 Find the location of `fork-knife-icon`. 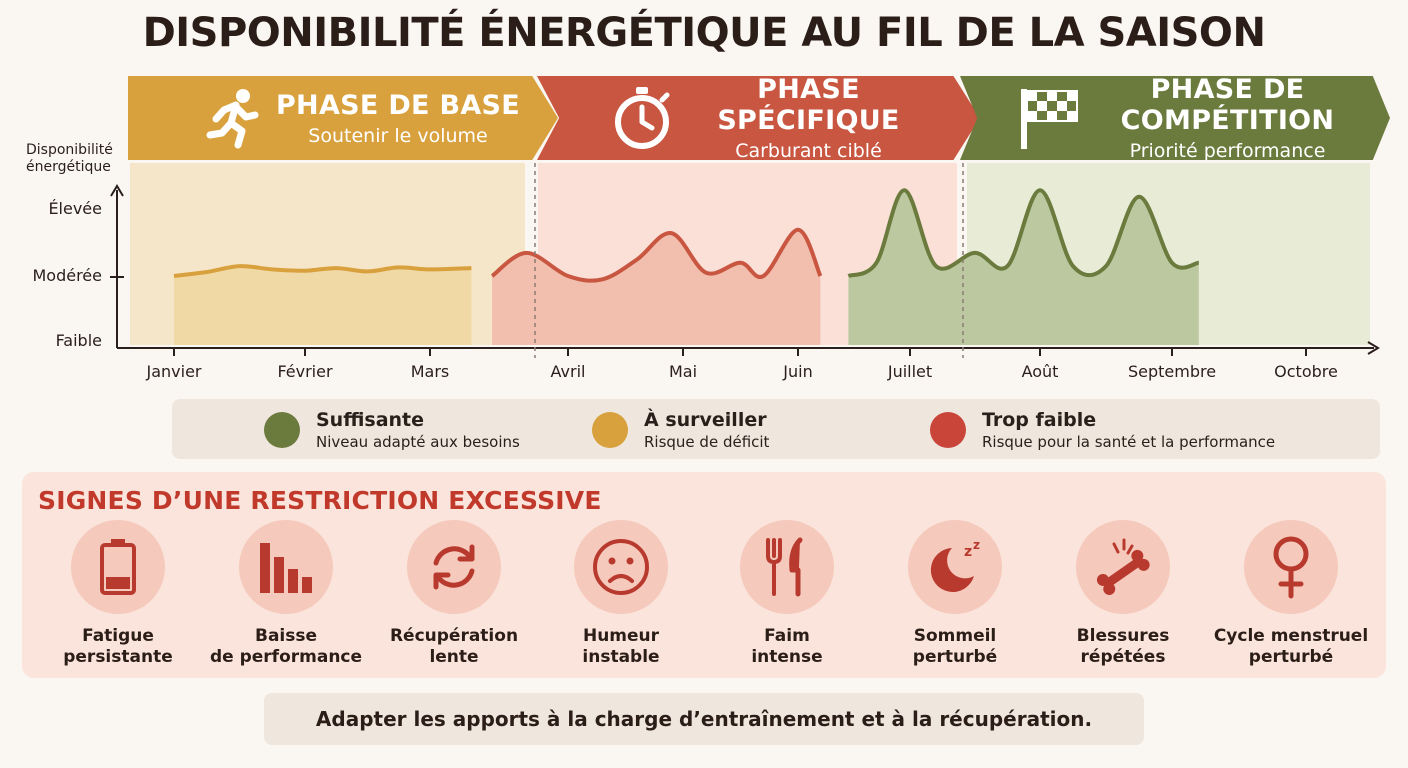

fork-knife-icon is located at coordinates (784, 567).